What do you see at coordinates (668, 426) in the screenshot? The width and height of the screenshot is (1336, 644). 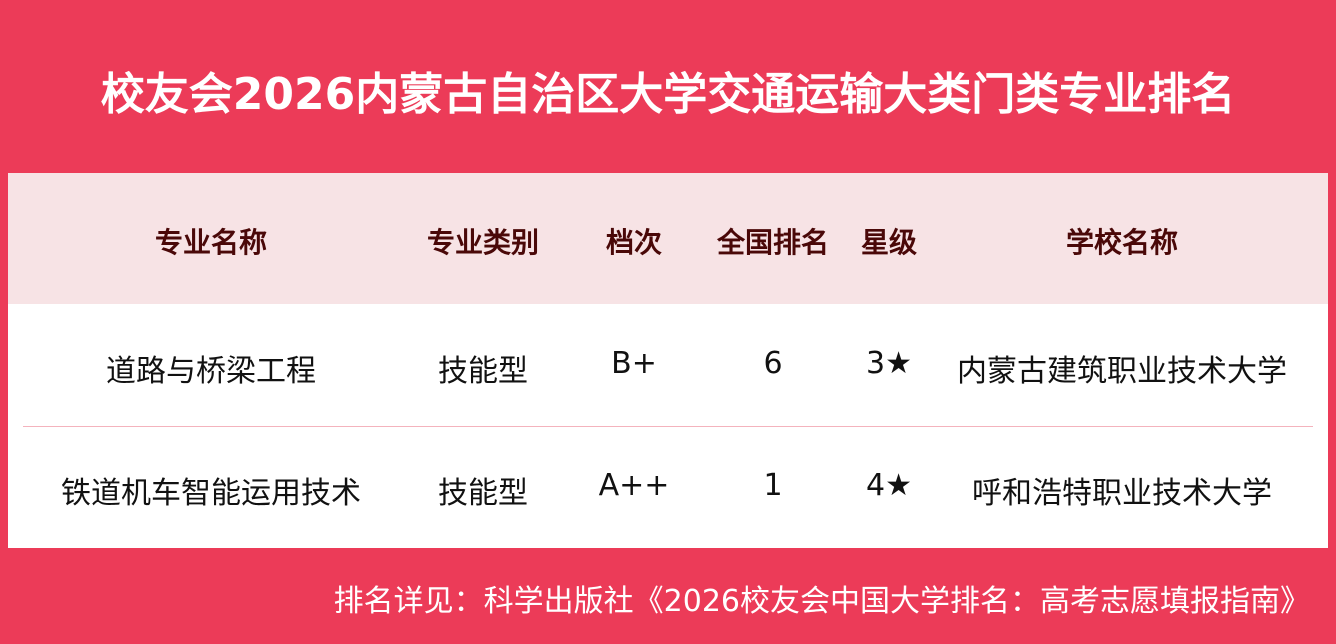 I see `row-divider` at bounding box center [668, 426].